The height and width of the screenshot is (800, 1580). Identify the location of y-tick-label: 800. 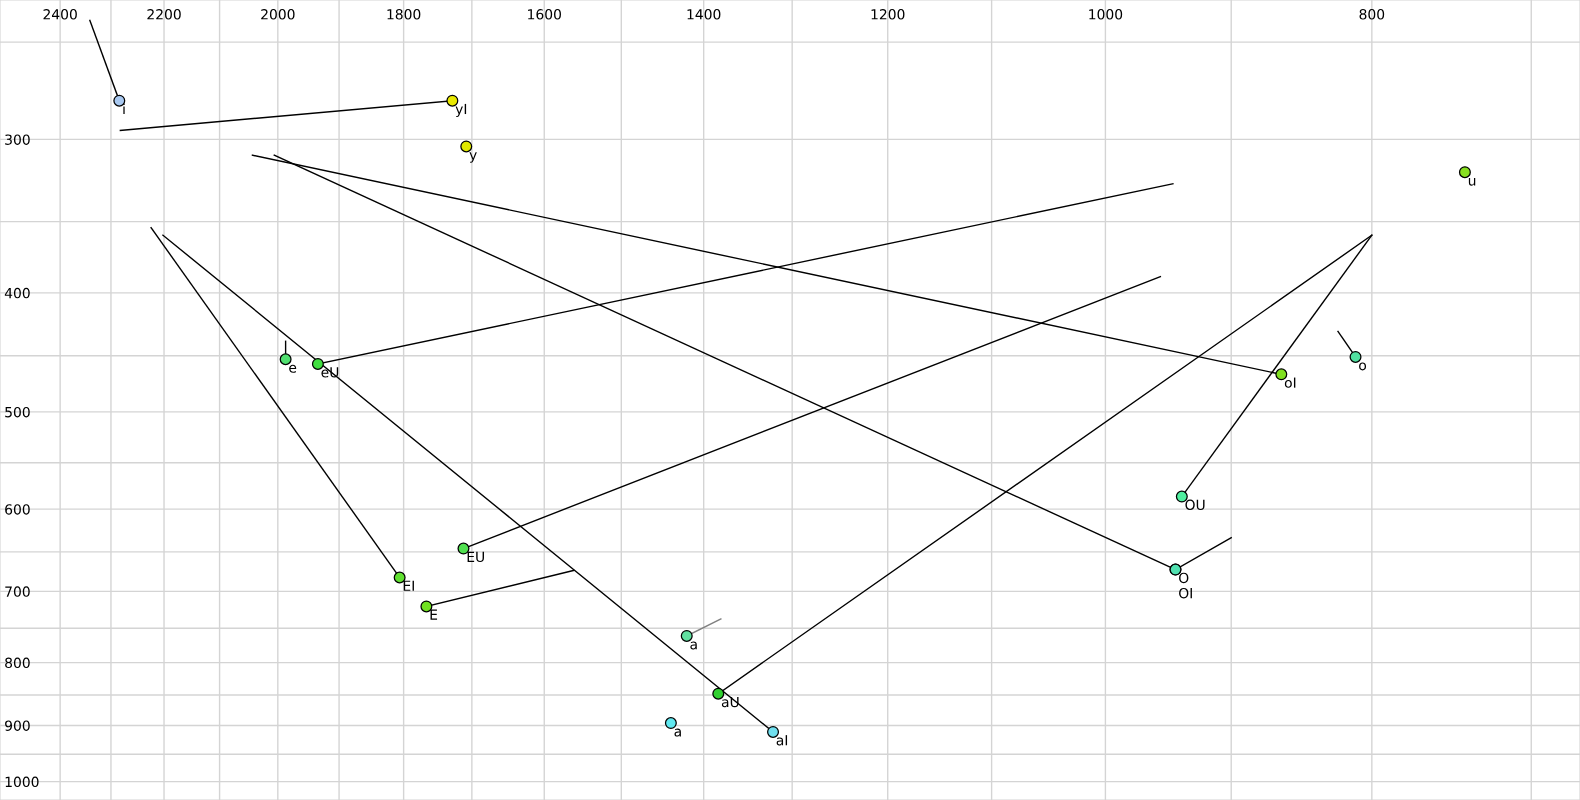
(17, 663).